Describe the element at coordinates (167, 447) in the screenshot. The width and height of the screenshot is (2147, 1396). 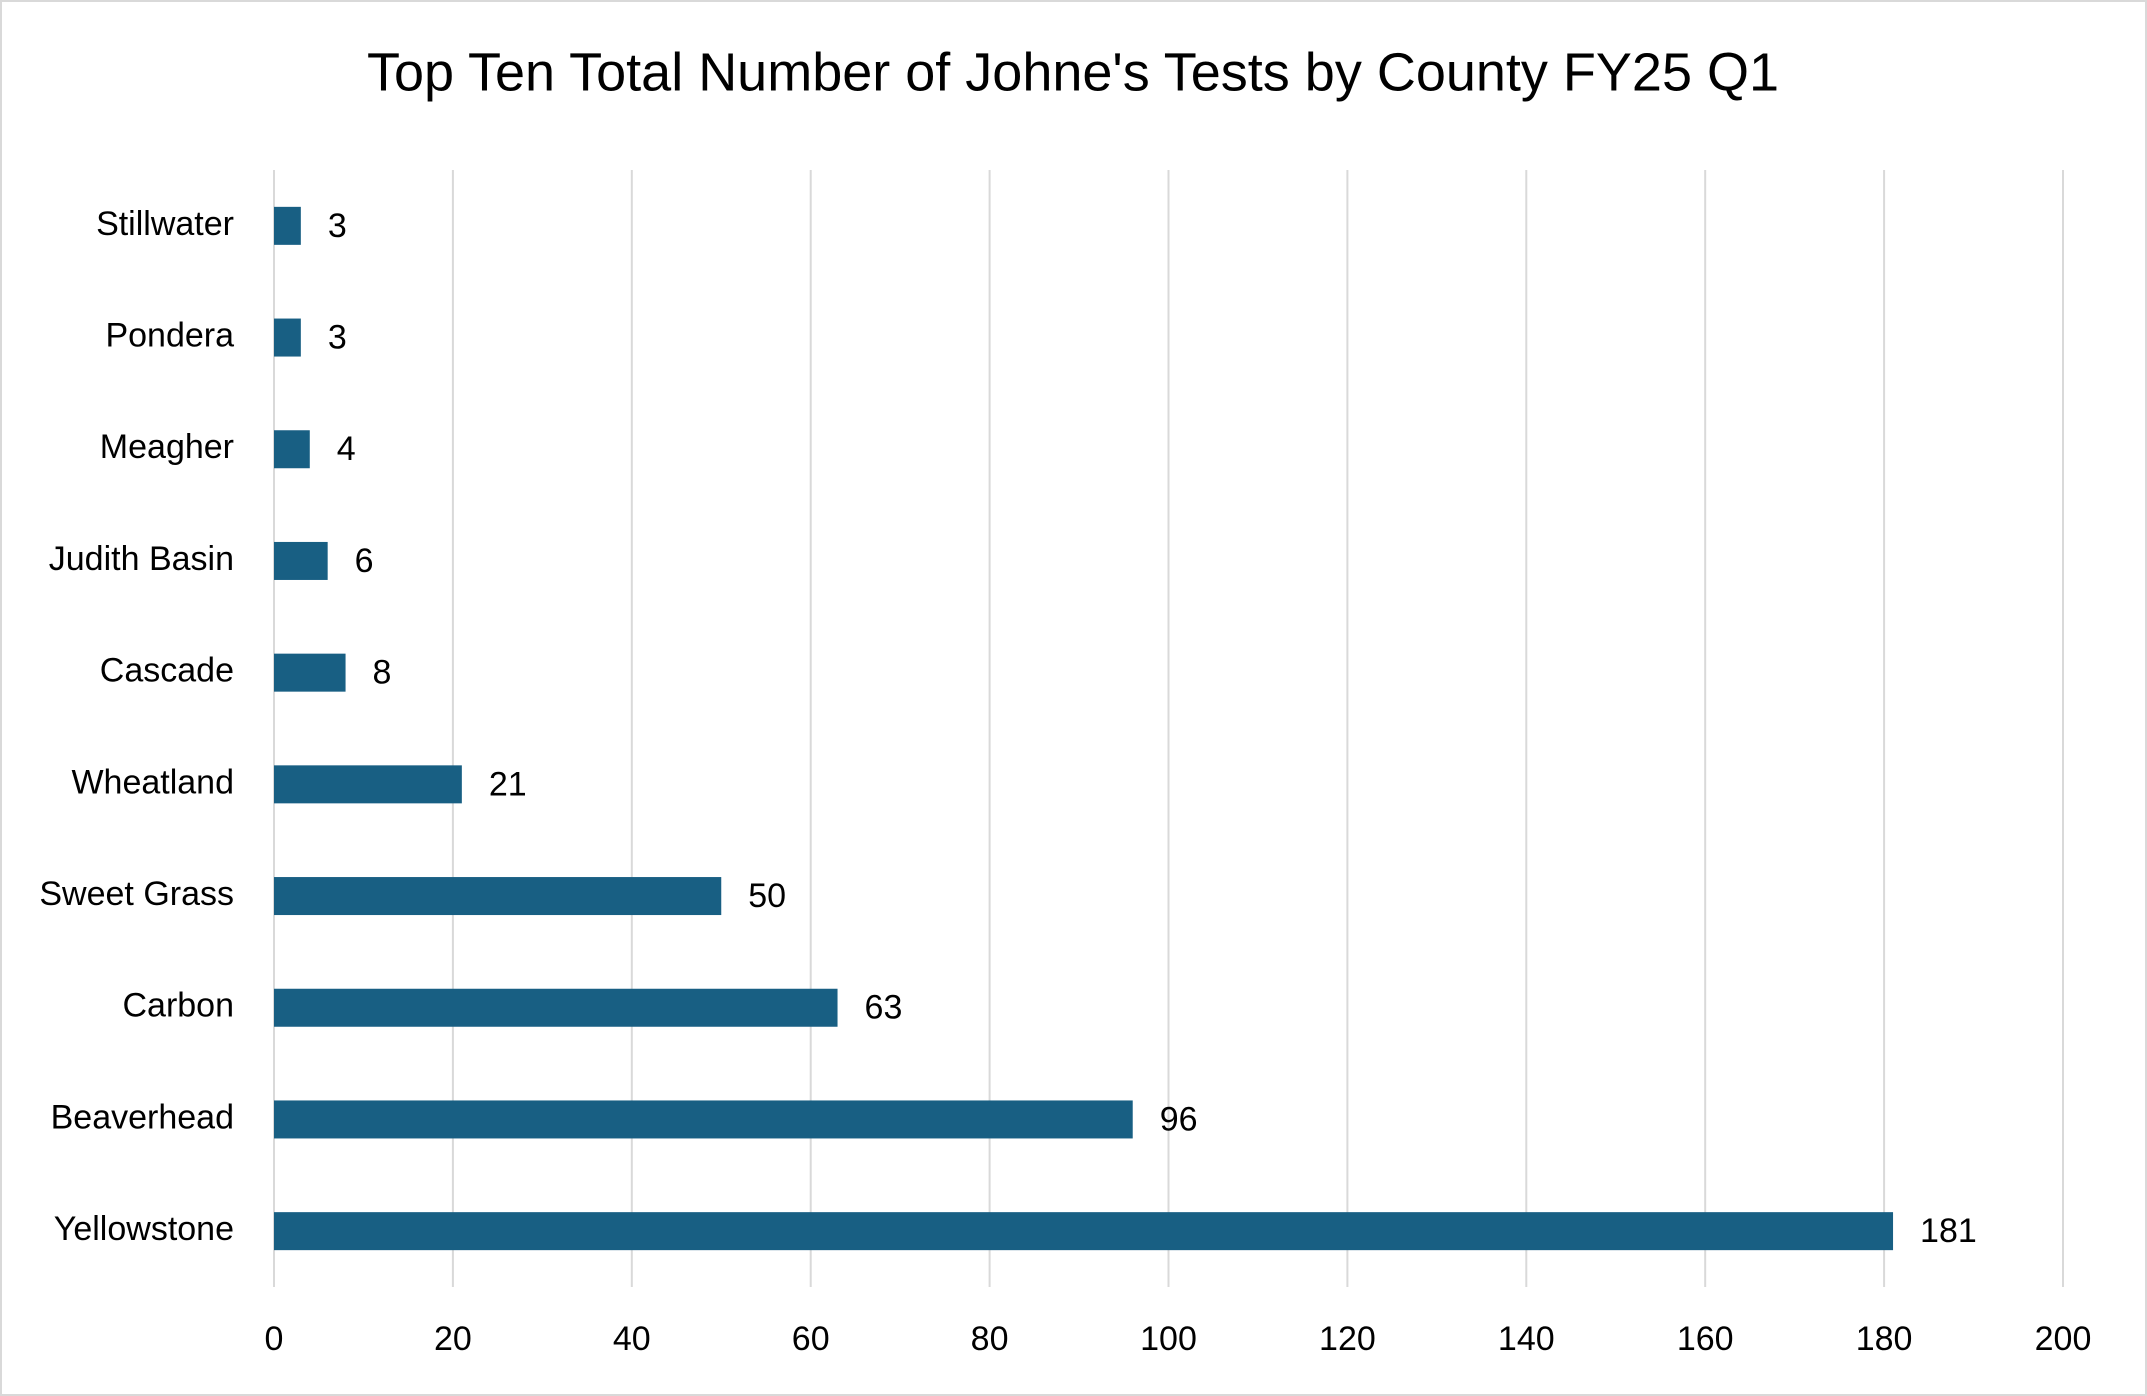
I see `y-tick-label: Meagher` at that location.